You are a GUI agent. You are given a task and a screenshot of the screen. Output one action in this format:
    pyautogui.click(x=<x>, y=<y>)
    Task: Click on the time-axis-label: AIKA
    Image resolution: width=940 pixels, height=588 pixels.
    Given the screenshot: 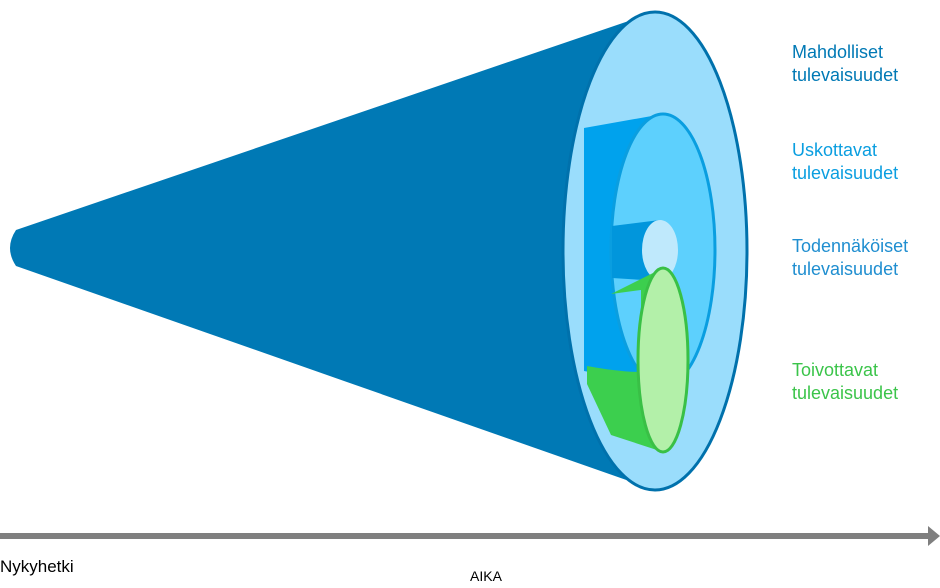 What is the action you would take?
    pyautogui.click(x=486, y=576)
    